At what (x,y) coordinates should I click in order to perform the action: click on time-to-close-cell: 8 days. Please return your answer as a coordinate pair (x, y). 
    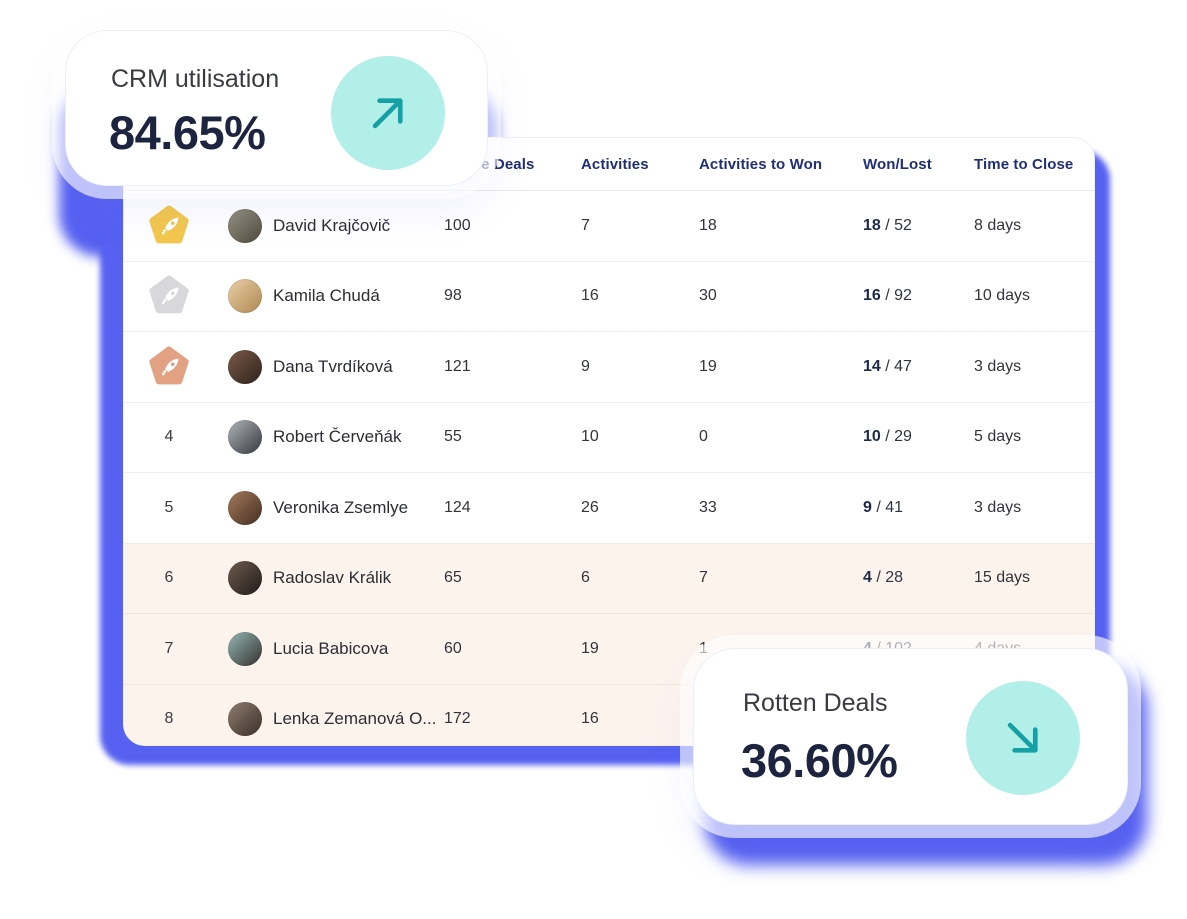
    Looking at the image, I should click on (998, 225).